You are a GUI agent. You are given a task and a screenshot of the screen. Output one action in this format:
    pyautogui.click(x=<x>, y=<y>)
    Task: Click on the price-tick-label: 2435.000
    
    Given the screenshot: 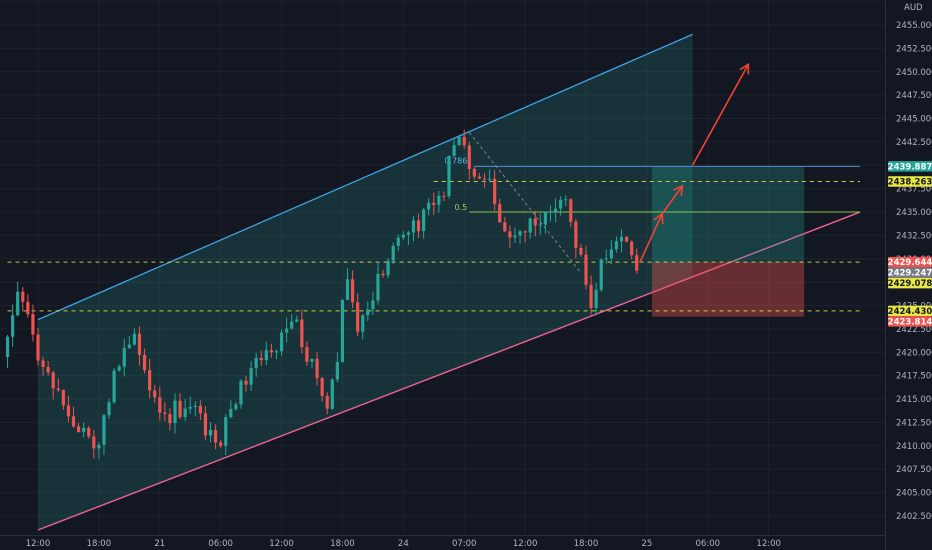 What is the action you would take?
    pyautogui.click(x=914, y=213)
    